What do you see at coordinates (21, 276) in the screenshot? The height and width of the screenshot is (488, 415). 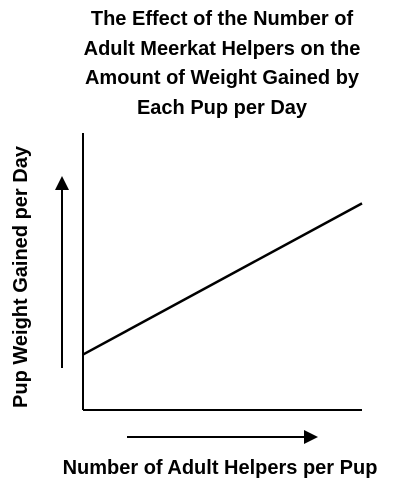 I see `y-axis-label: Pup Weight Gained per Day` at bounding box center [21, 276].